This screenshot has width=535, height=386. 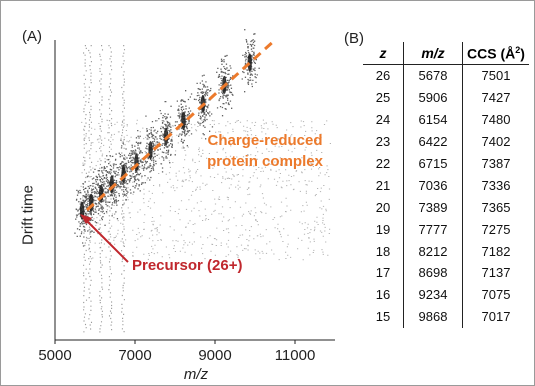 What do you see at coordinates (86, 219) in the screenshot?
I see `precursor-arrow-head` at bounding box center [86, 219].